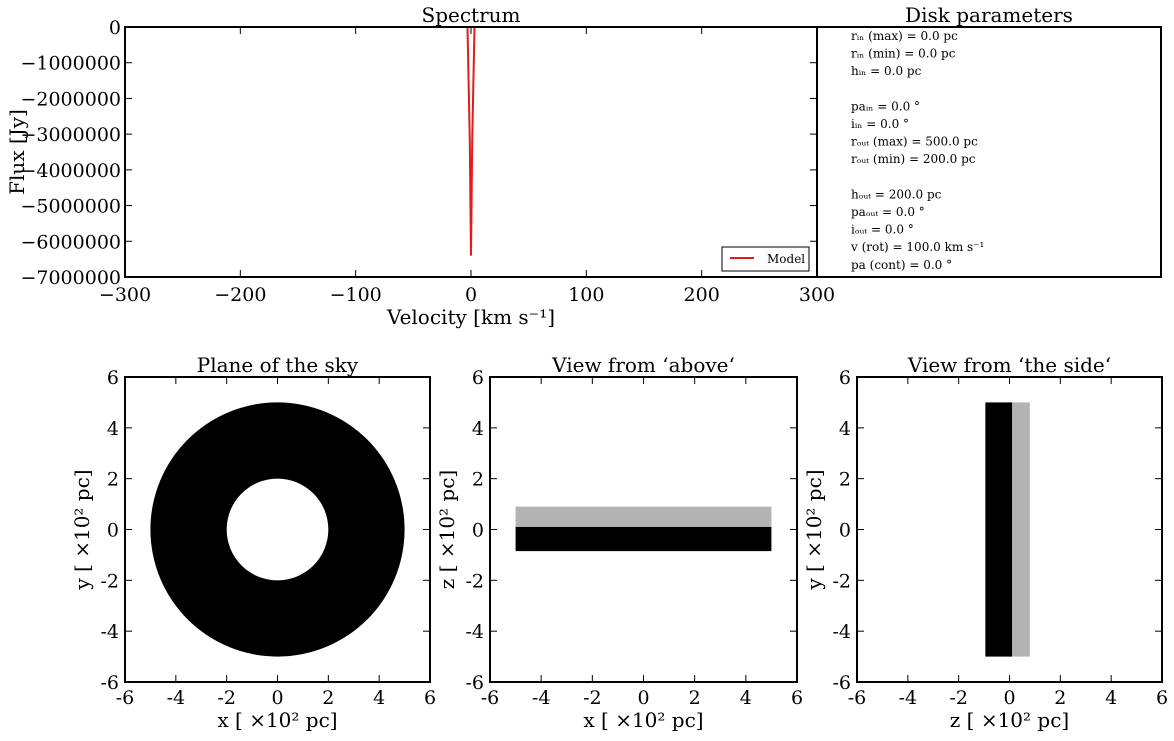 Image resolution: width=1174 pixels, height=741 pixels. I want to click on disk-annulus, so click(277, 529).